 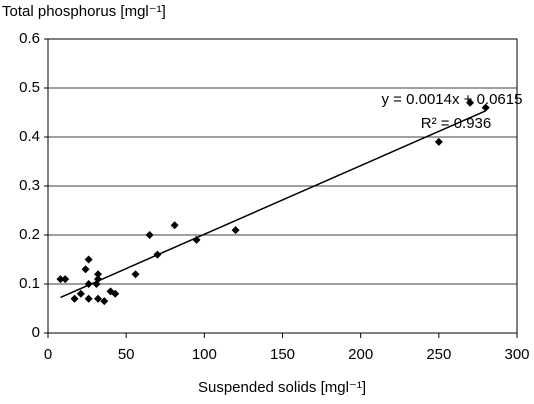 What do you see at coordinates (29, 136) in the screenshot?
I see `y-tick-label: 0.4` at bounding box center [29, 136].